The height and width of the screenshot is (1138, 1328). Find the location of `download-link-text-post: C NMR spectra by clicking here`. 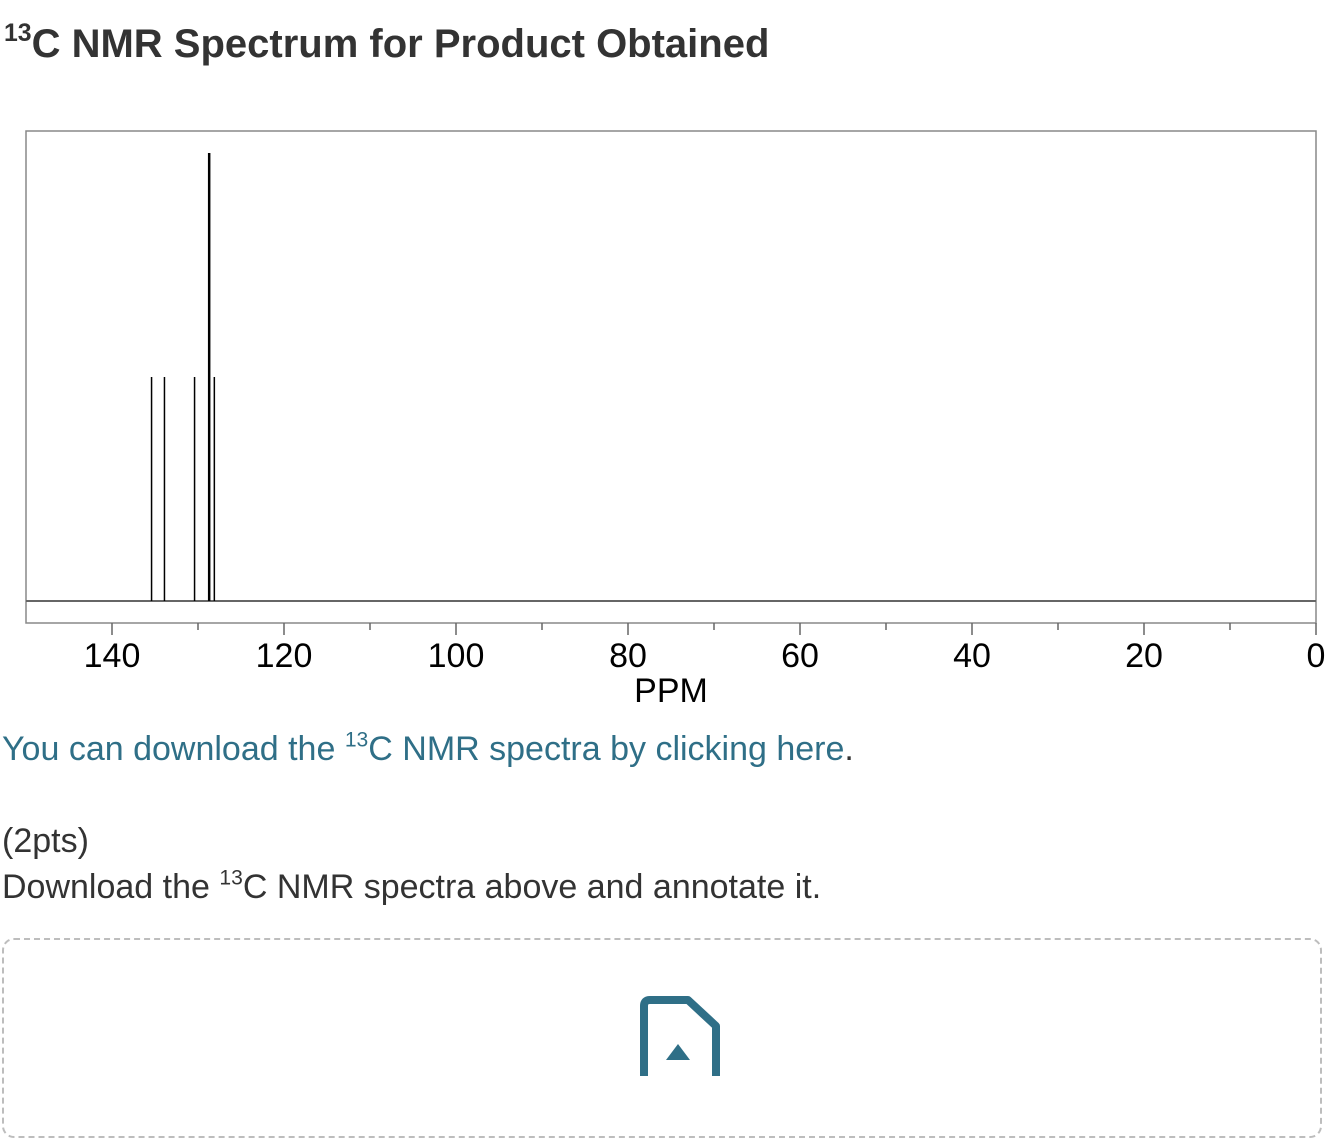

download-link-text-post: C NMR spectra by clicking here is located at coordinates (606, 749).